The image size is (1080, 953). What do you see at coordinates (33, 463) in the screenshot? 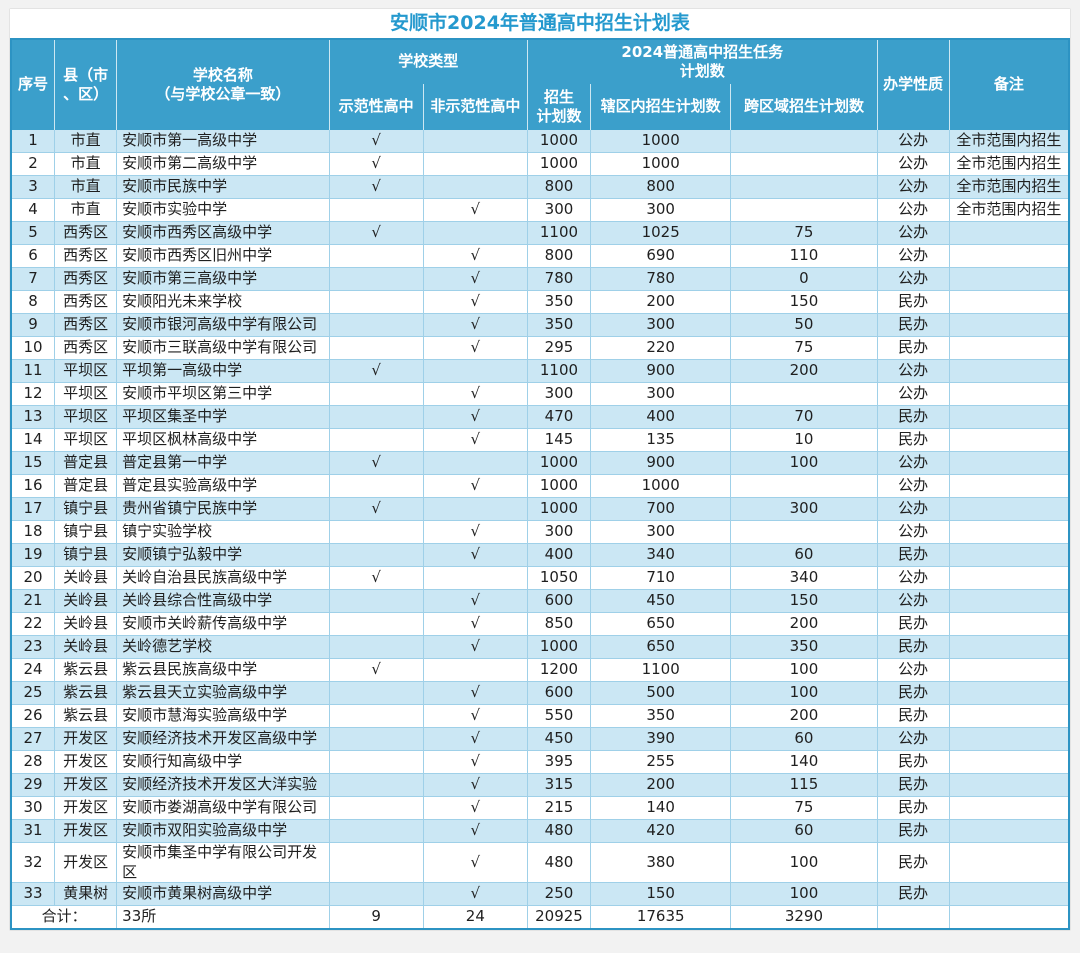
I see `cell-seq: 15` at bounding box center [33, 463].